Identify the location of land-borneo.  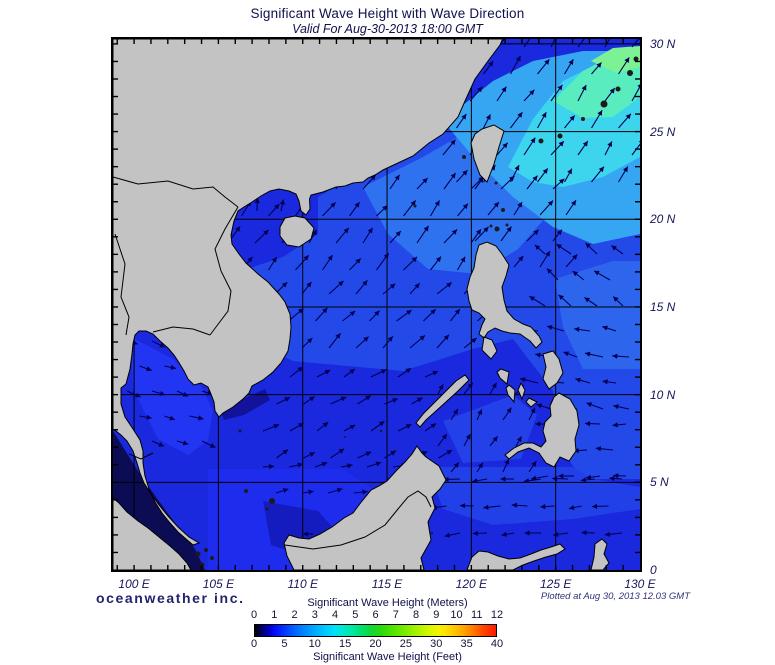
(365, 507).